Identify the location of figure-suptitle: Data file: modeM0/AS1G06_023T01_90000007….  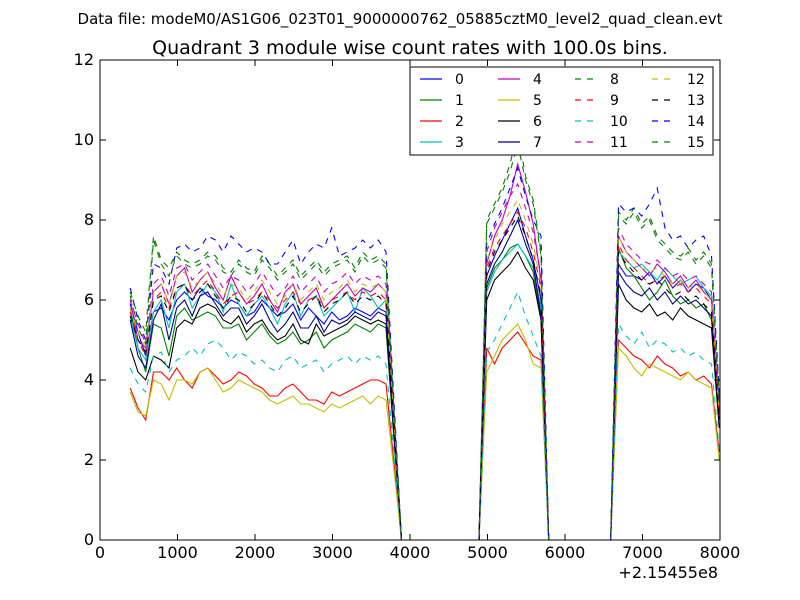
(400, 19).